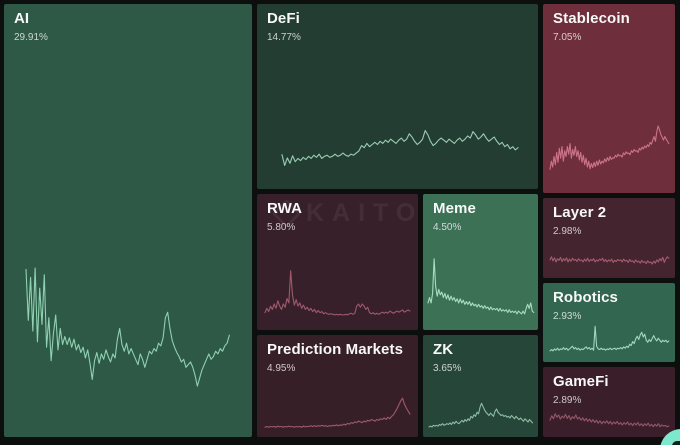 This screenshot has width=680, height=445. I want to click on treemap-tile-robotics: Robotics 2.93%, so click(609, 322).